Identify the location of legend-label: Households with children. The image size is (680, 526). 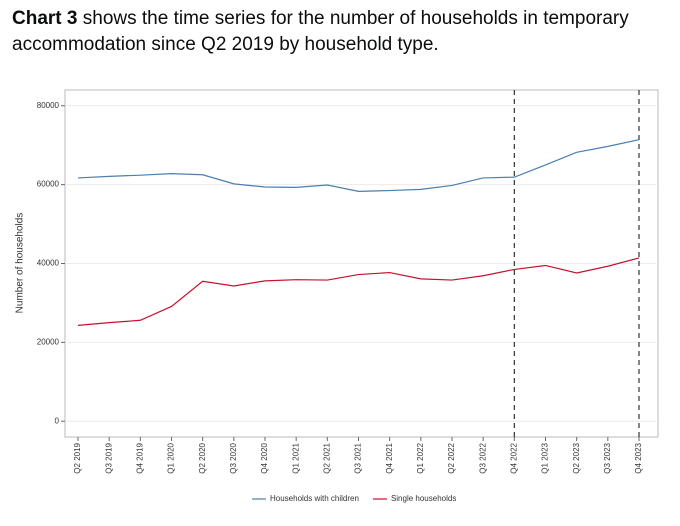
(314, 498).